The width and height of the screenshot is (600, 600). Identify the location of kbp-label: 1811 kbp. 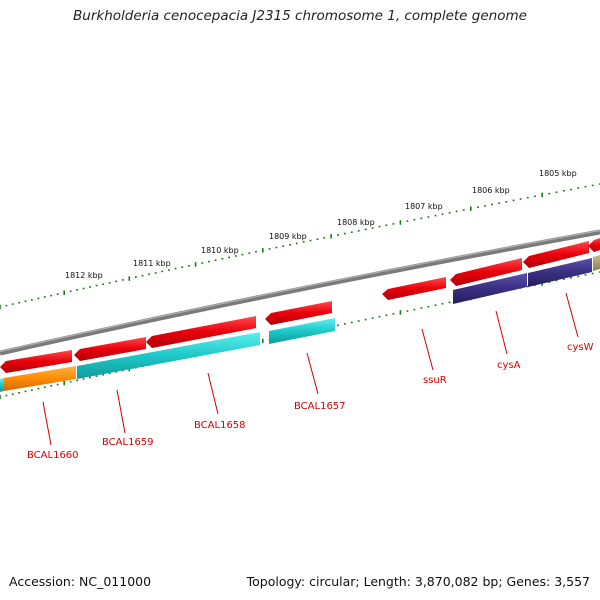
(152, 263).